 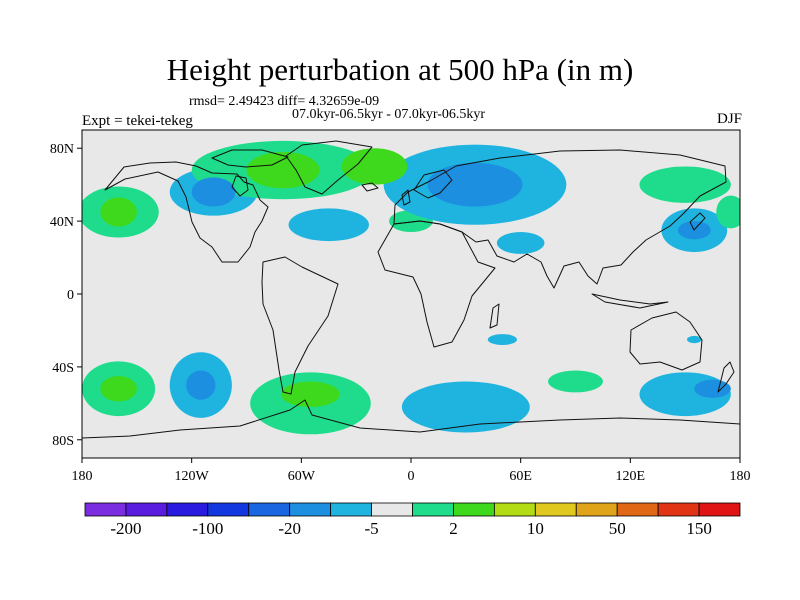 What do you see at coordinates (697, 221) in the screenshot?
I see `coastline-japan` at bounding box center [697, 221].